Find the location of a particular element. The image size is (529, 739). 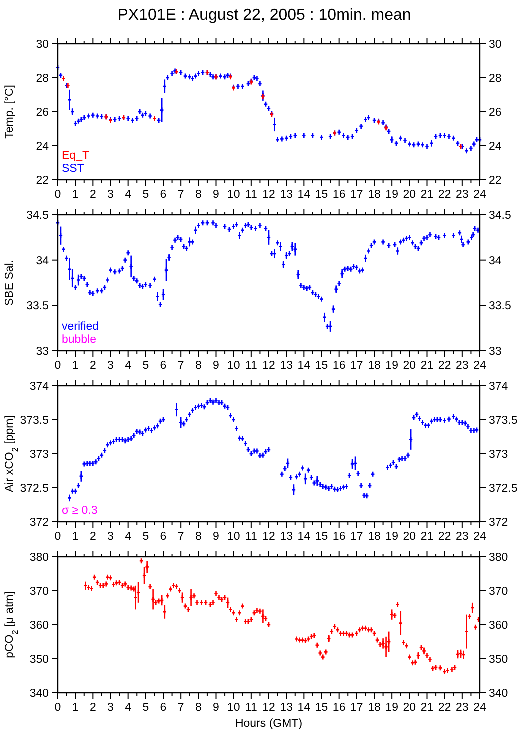

y-axis-title: SBE Sal. is located at coordinates (10, 283).